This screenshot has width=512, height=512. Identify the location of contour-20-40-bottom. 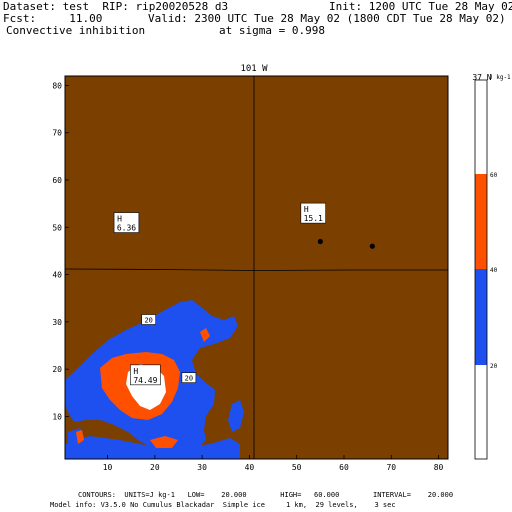
(152, 447).